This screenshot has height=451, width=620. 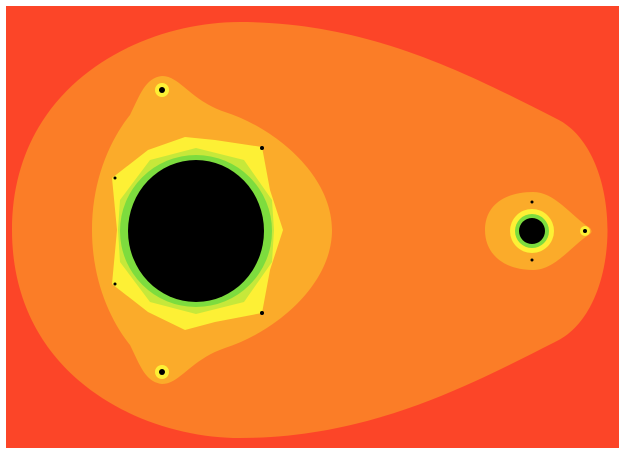 What do you see at coordinates (196, 231) in the screenshot?
I see `main-body` at bounding box center [196, 231].